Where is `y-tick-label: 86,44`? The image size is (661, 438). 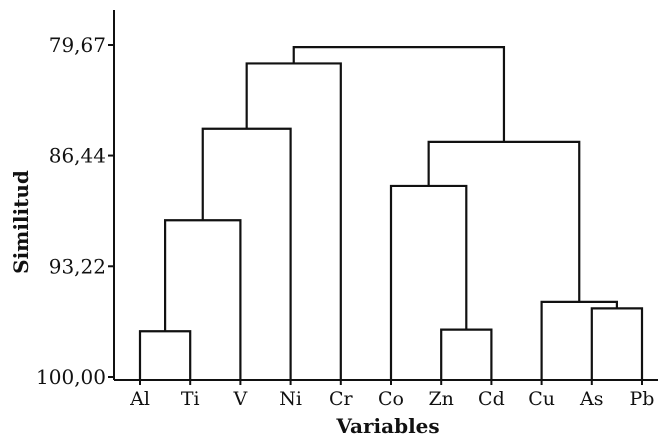
y-tick-label: 86,44 is located at coordinates (77, 156).